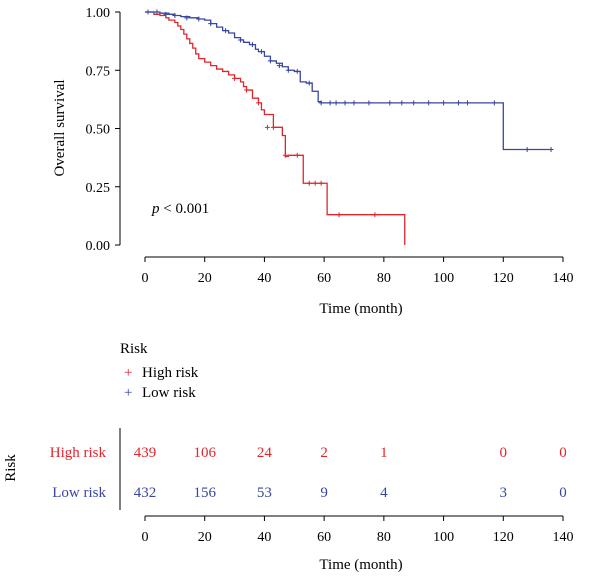 This screenshot has width=600, height=580. I want to click on x-tick-label: 140, so click(563, 278).